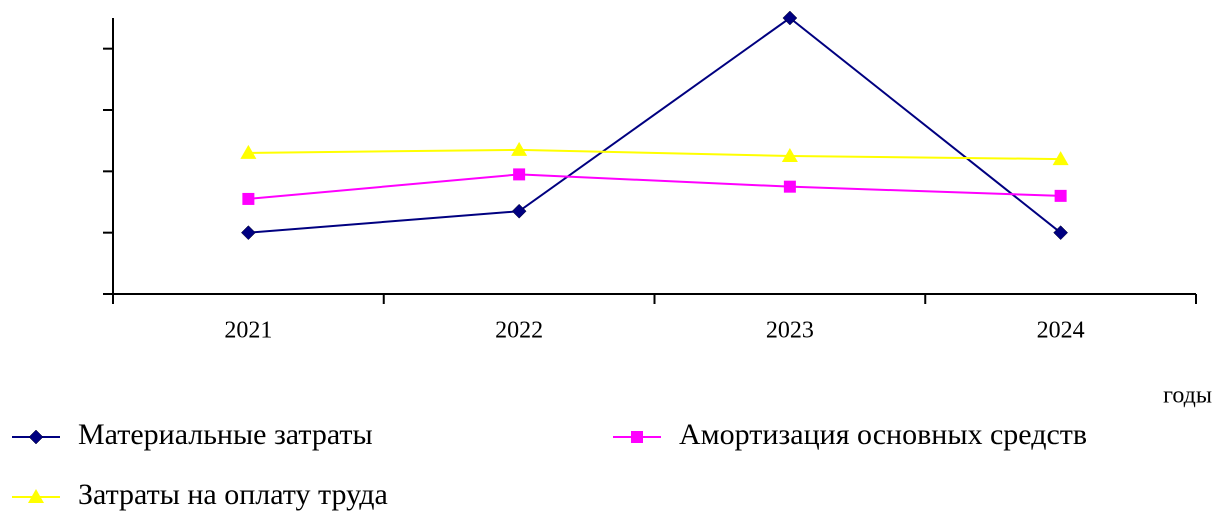  What do you see at coordinates (248, 331) in the screenshot?
I see `x-tick-label: 2021` at bounding box center [248, 331].